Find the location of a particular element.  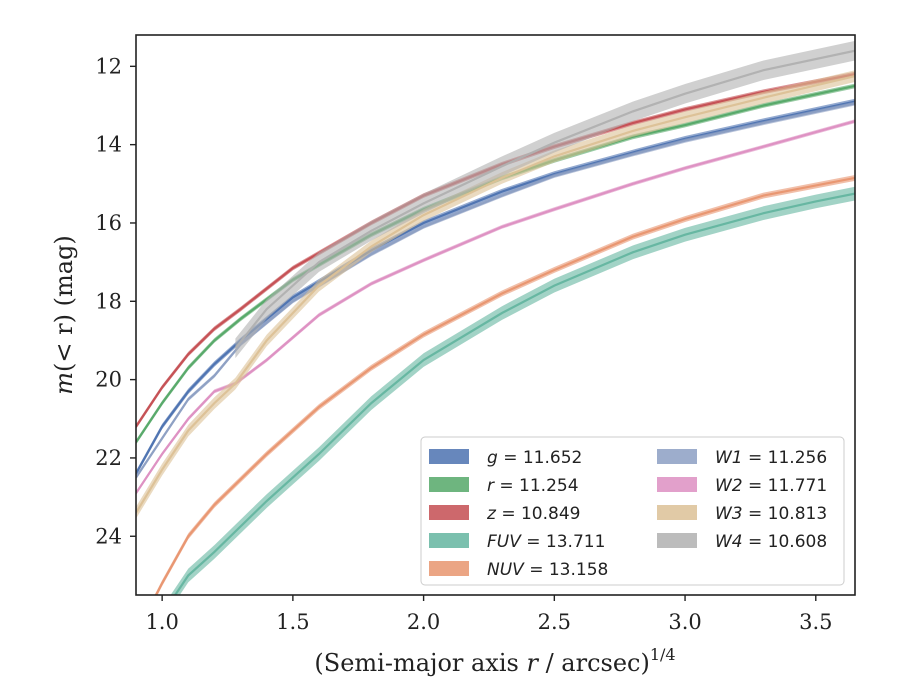

y-axis: 12 14 16 18 20 22 24 is located at coordinates (115, 301).